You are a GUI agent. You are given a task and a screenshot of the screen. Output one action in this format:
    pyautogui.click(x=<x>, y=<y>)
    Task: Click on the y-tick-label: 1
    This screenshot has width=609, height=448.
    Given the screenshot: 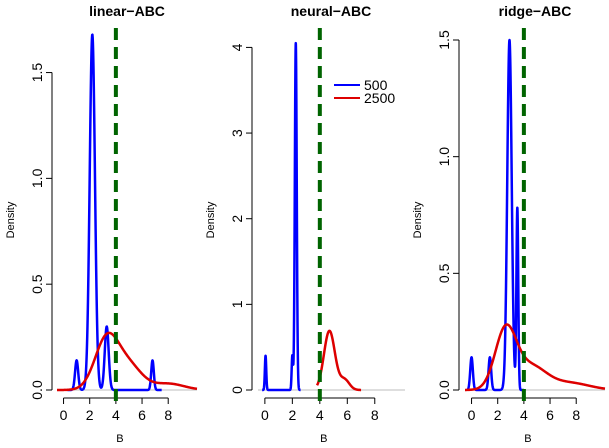 What is the action you would take?
    pyautogui.click(x=237, y=304)
    